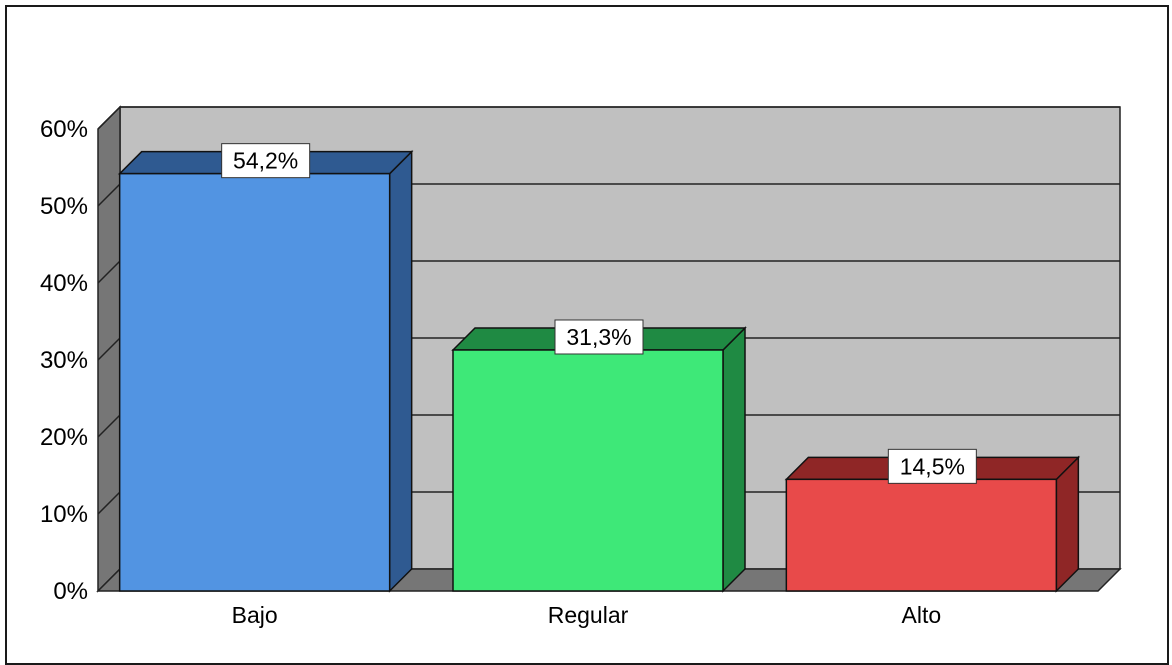 This screenshot has height=665, width=1172. Describe the element at coordinates (64, 129) in the screenshot. I see `y-tick-label: 60%` at that location.